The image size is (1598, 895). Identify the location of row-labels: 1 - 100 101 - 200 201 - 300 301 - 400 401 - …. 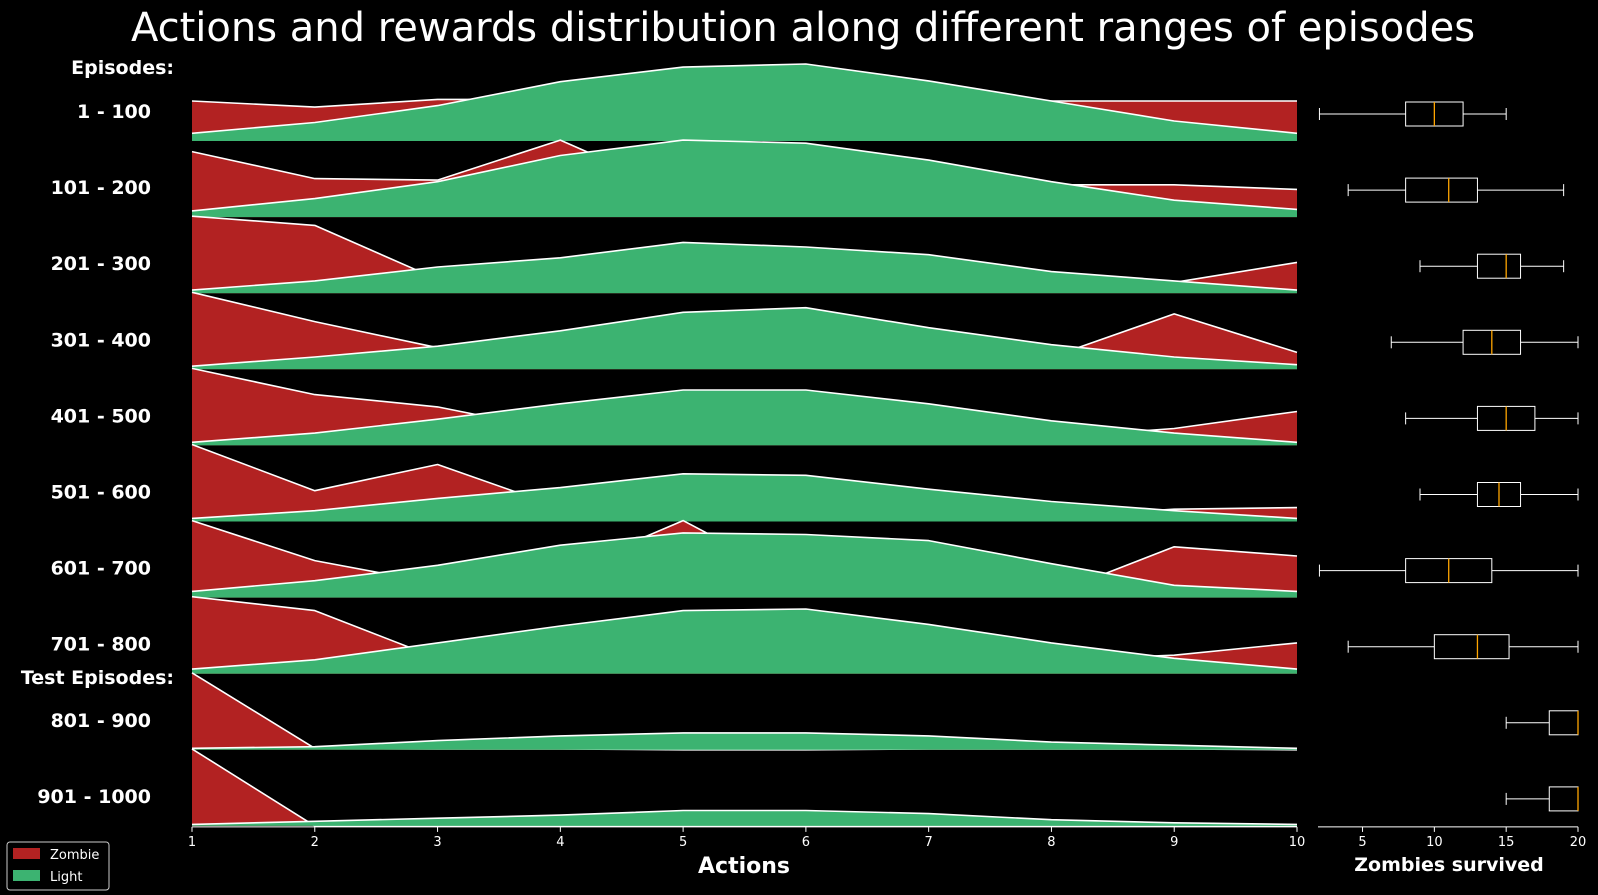
(94, 454).